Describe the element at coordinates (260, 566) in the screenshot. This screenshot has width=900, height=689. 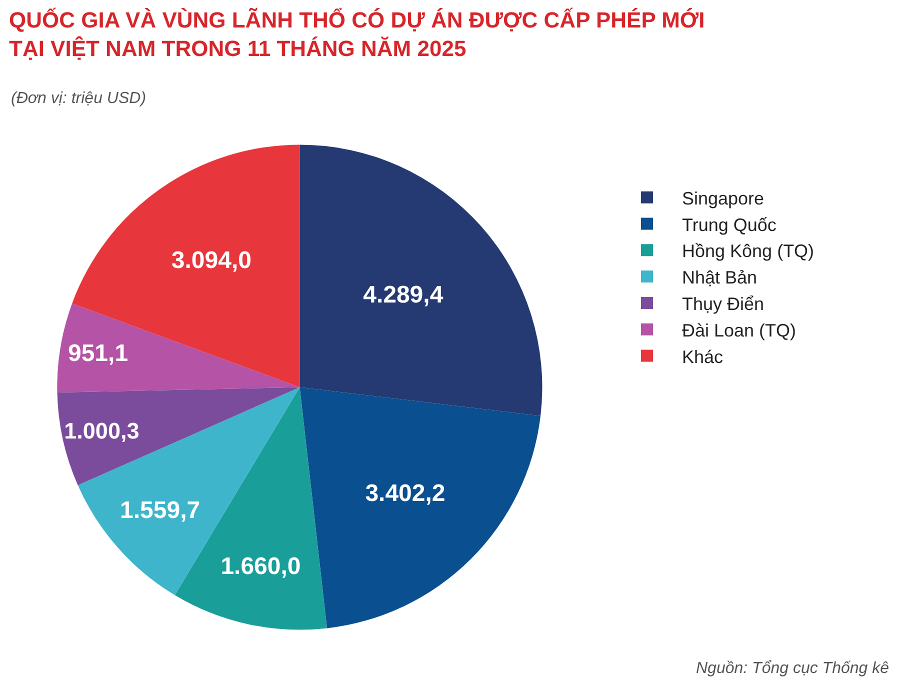
I see `data-label: 1.660,0` at that location.